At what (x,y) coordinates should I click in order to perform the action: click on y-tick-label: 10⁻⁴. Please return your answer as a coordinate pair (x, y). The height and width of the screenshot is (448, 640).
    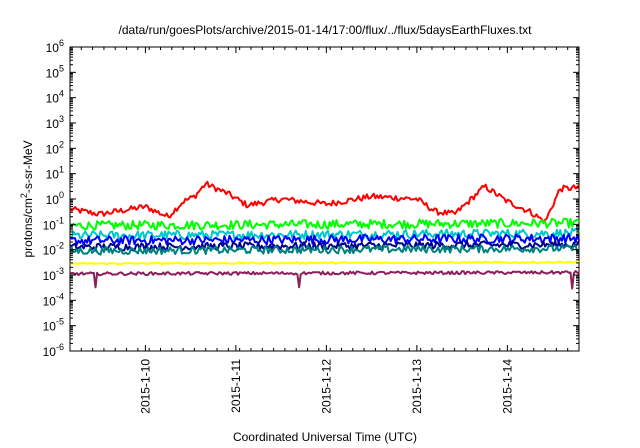
    Looking at the image, I should click on (53, 299).